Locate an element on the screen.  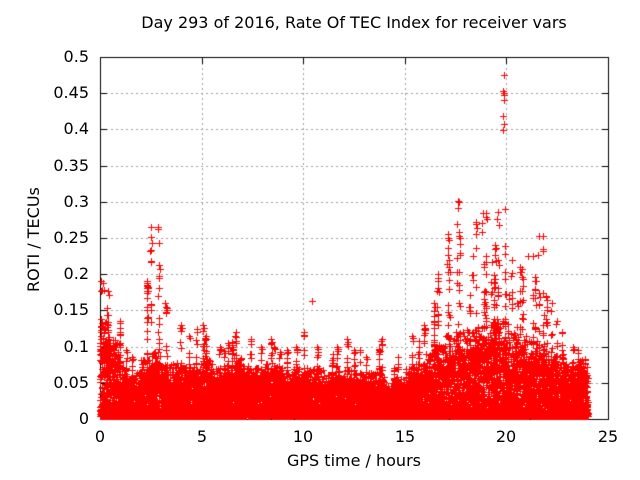
y-tick-label: 0.45 is located at coordinates (71, 92).